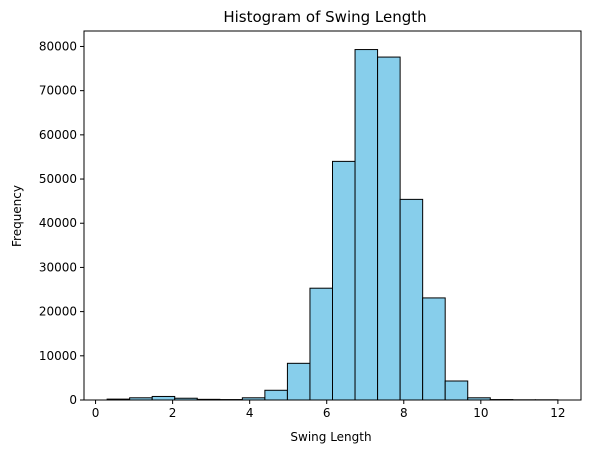 The width and height of the screenshot is (589, 453). I want to click on y-tick-label: 30000, so click(58, 267).